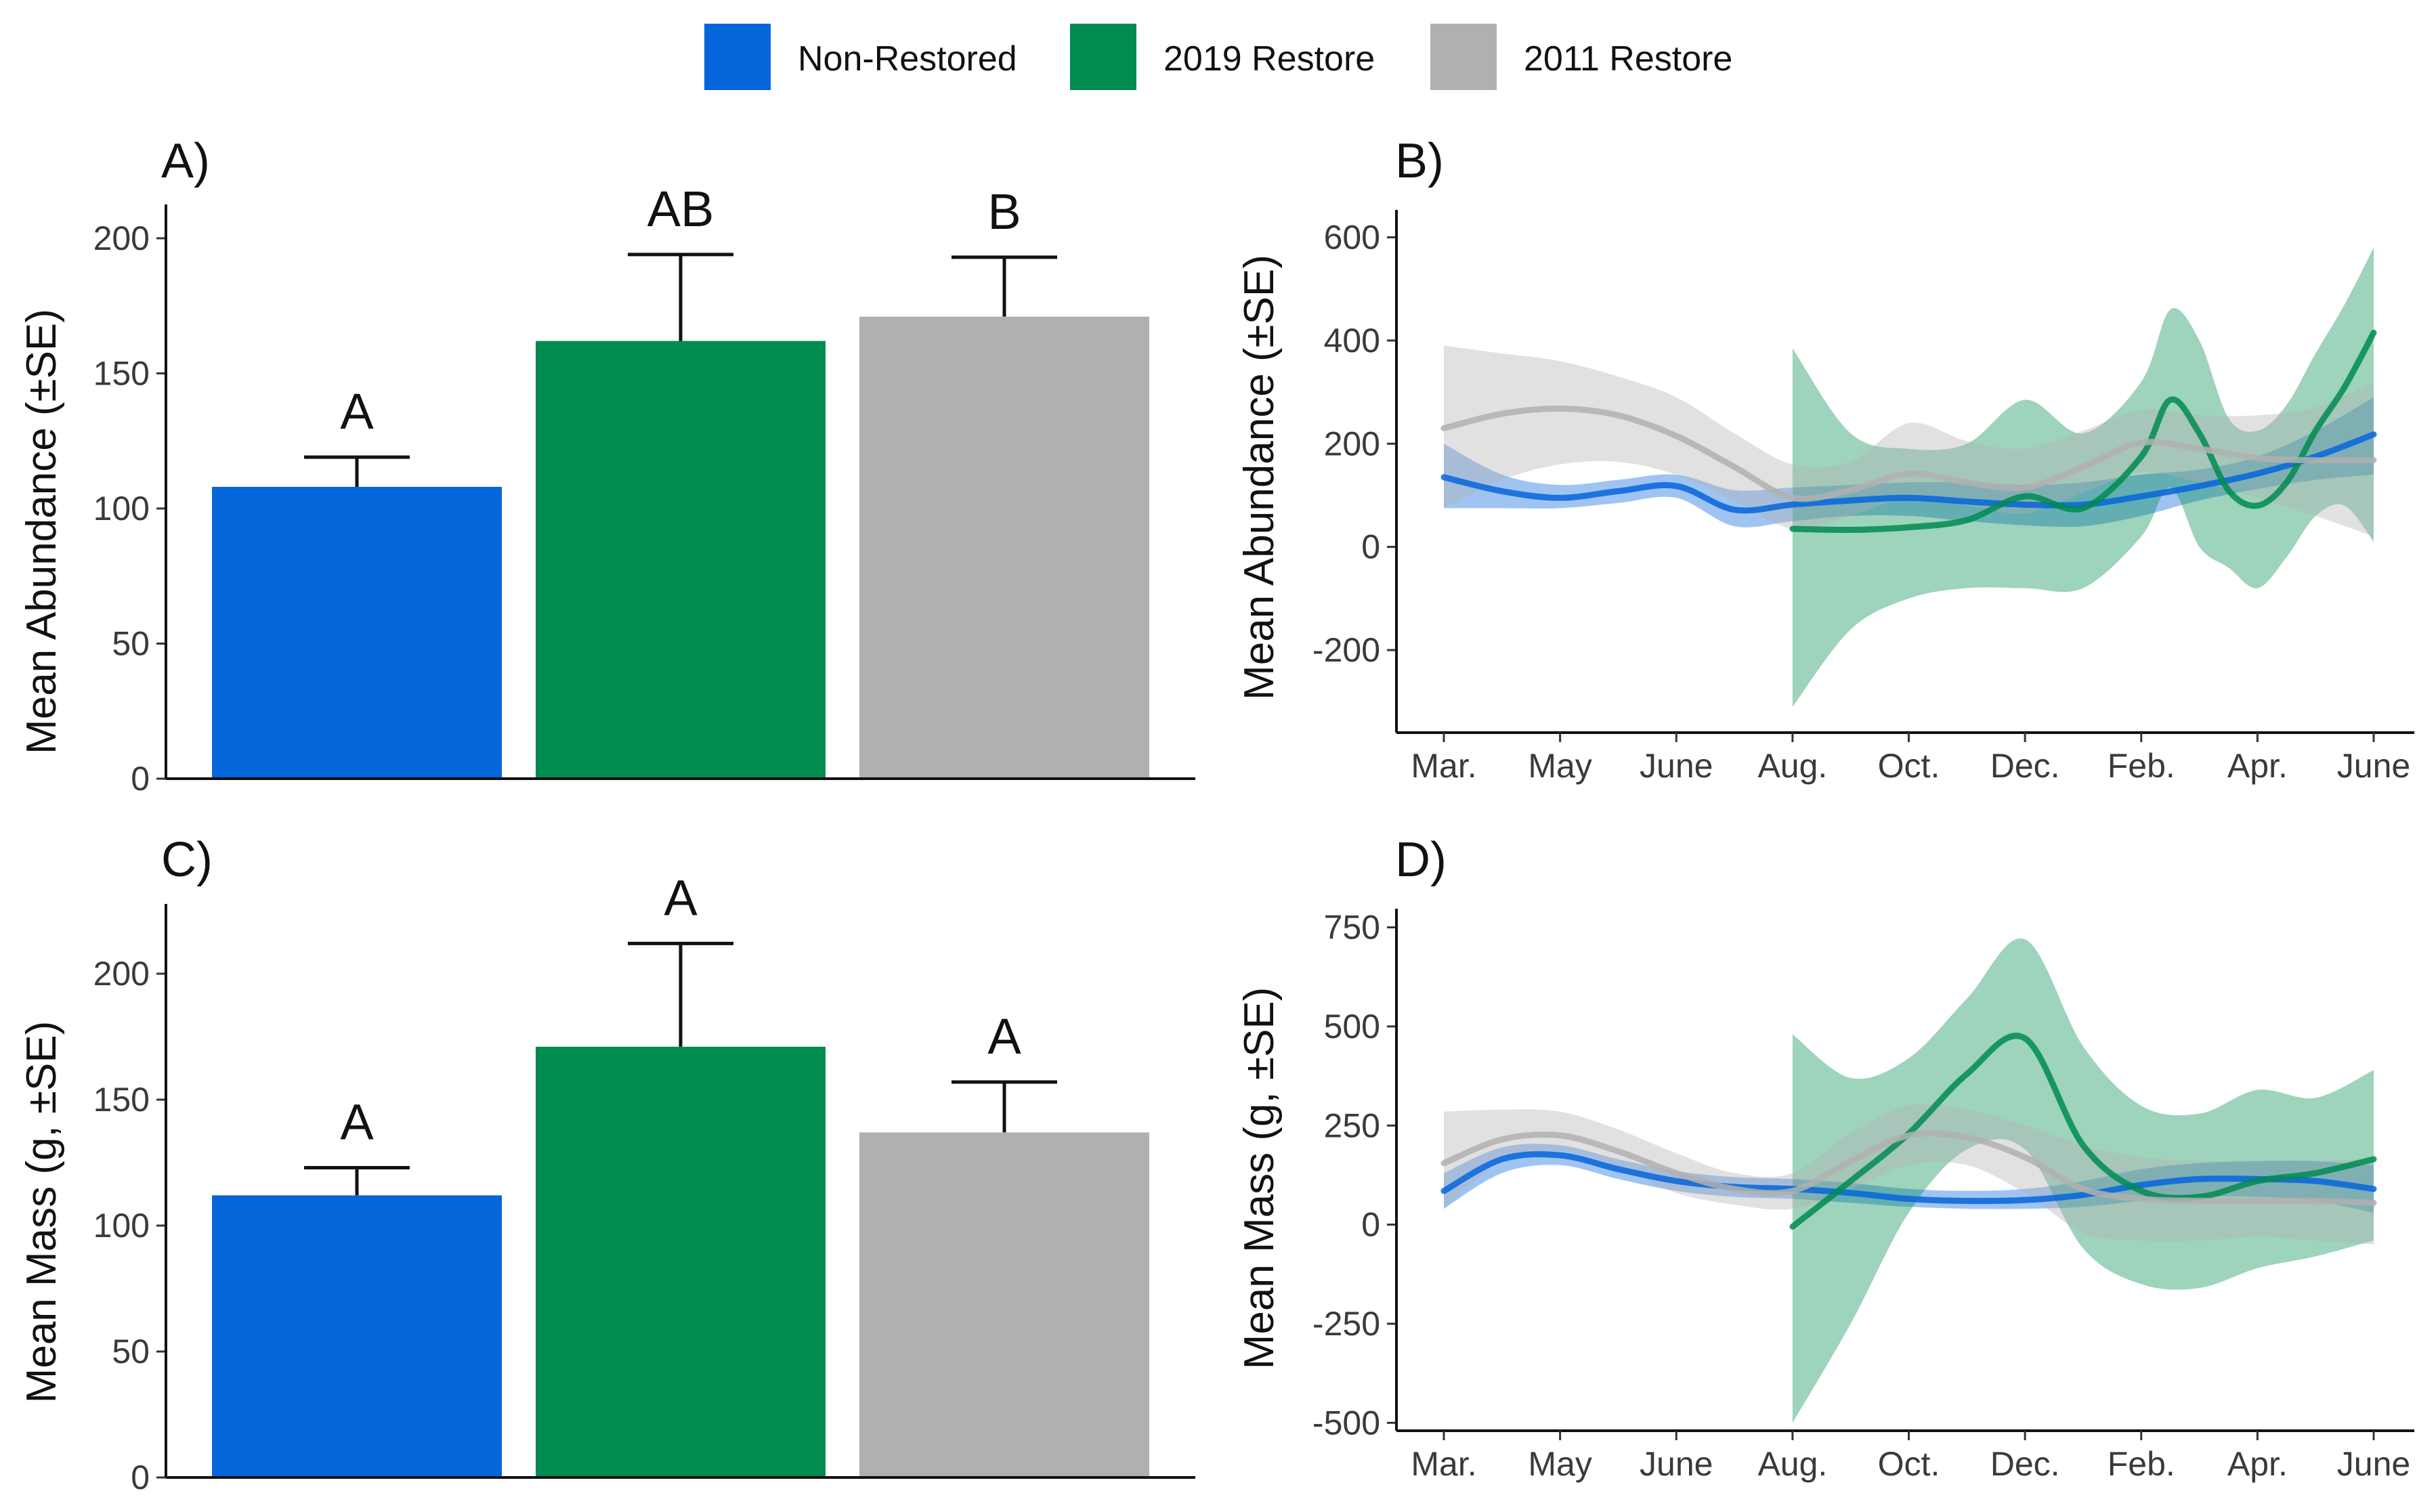 This screenshot has height=1512, width=2436. What do you see at coordinates (1259, 1178) in the screenshot?
I see `panel-d-y-axis-title: Mean Mass (g, ±SE)` at bounding box center [1259, 1178].